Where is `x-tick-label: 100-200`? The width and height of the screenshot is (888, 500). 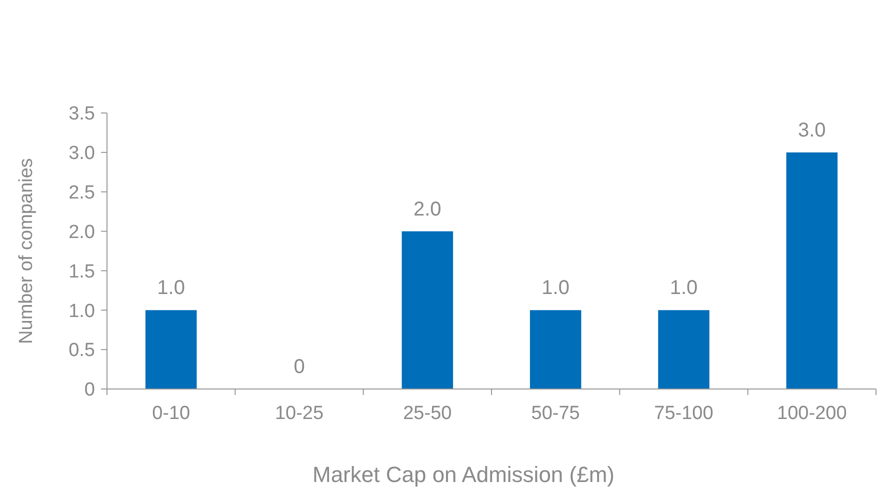 x-tick-label: 100-200 is located at coordinates (812, 413).